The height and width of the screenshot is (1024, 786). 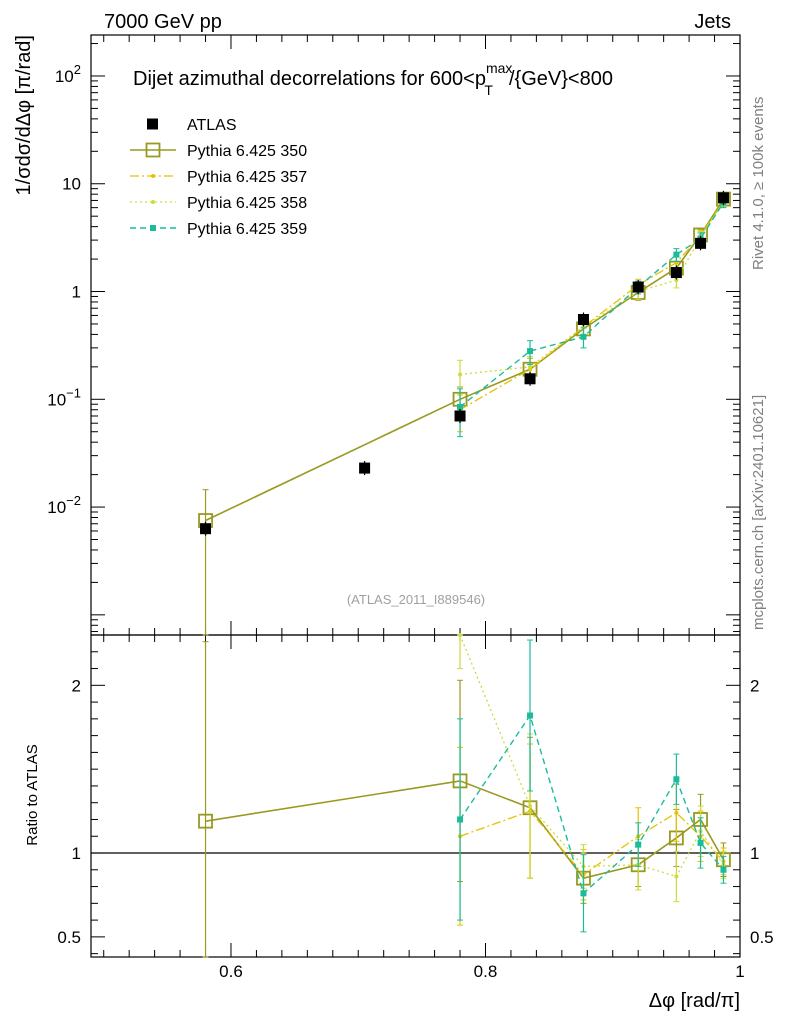 What do you see at coordinates (212, 125) in the screenshot?
I see `legend-label: ATLAS` at bounding box center [212, 125].